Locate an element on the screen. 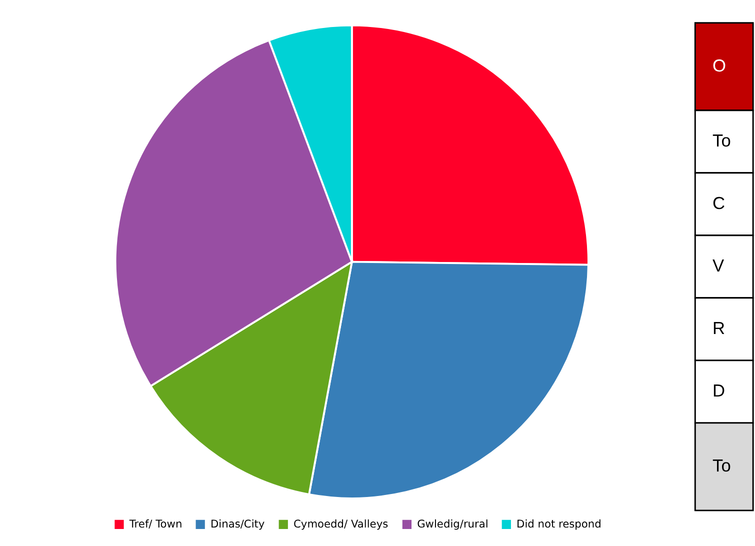 This screenshot has width=755, height=546. legend-label: Cymoedd/ Valleys is located at coordinates (341, 523).